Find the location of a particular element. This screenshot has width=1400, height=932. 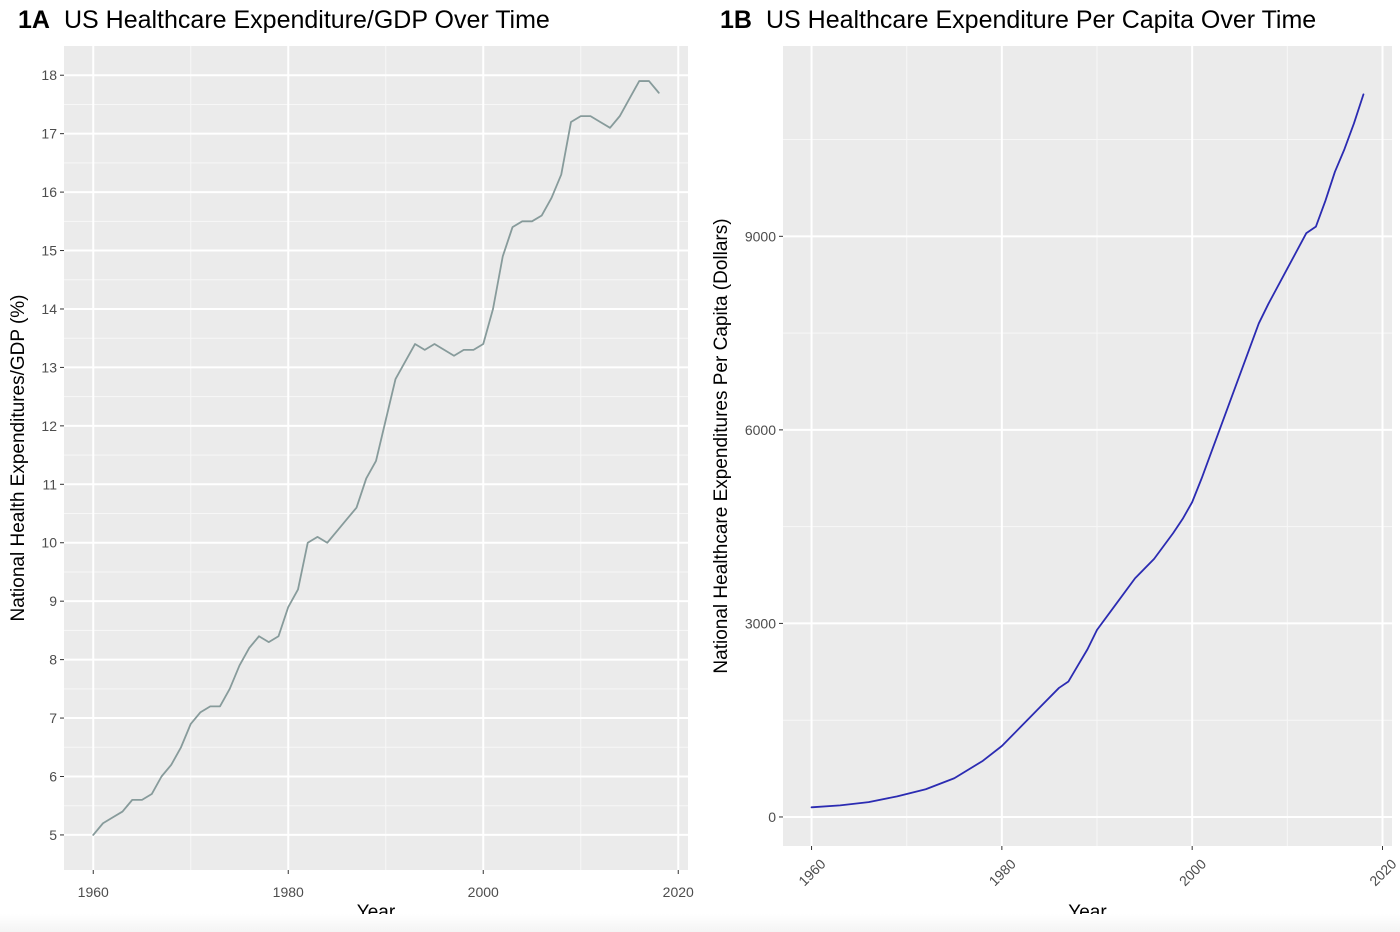

y-tick-label: 13 is located at coordinates (49, 367).